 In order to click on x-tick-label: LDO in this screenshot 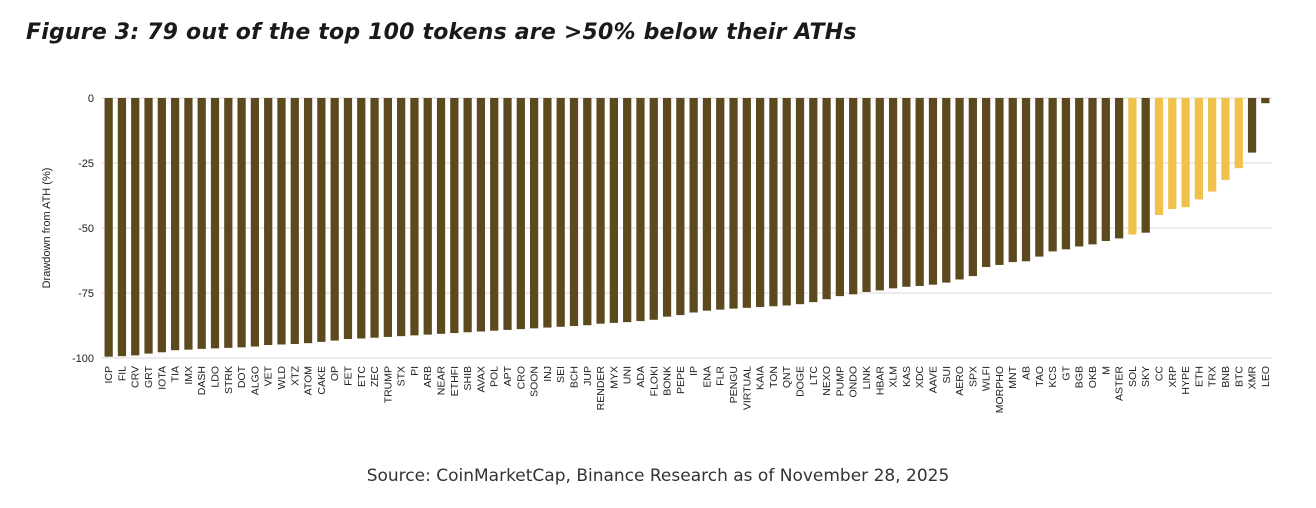, I will do `click(216, 377)`.